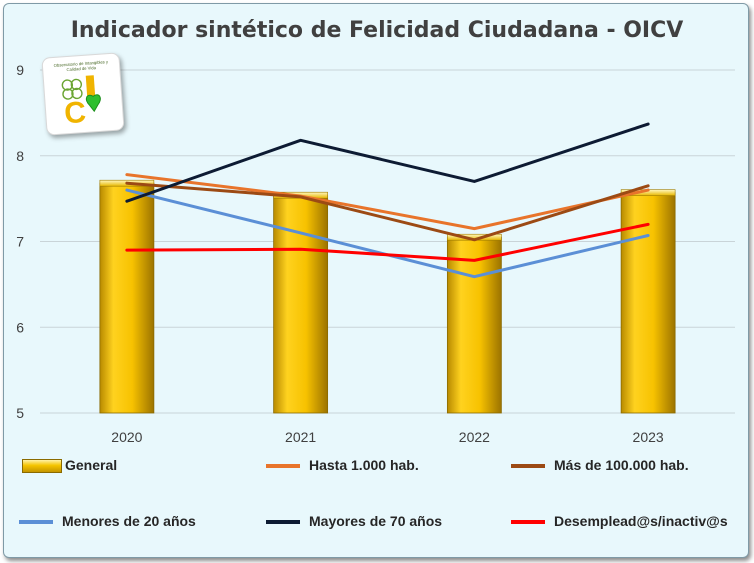 This screenshot has height=563, width=754. Describe the element at coordinates (42, 466) in the screenshot. I see `legend-swatch-general` at that location.